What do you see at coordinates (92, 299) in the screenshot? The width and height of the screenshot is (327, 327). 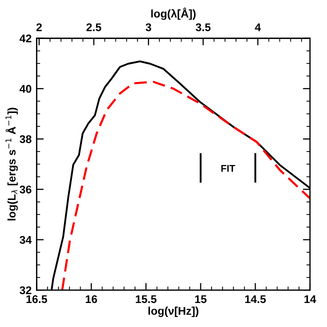 I see `x-tick-label: 16` at bounding box center [92, 299].